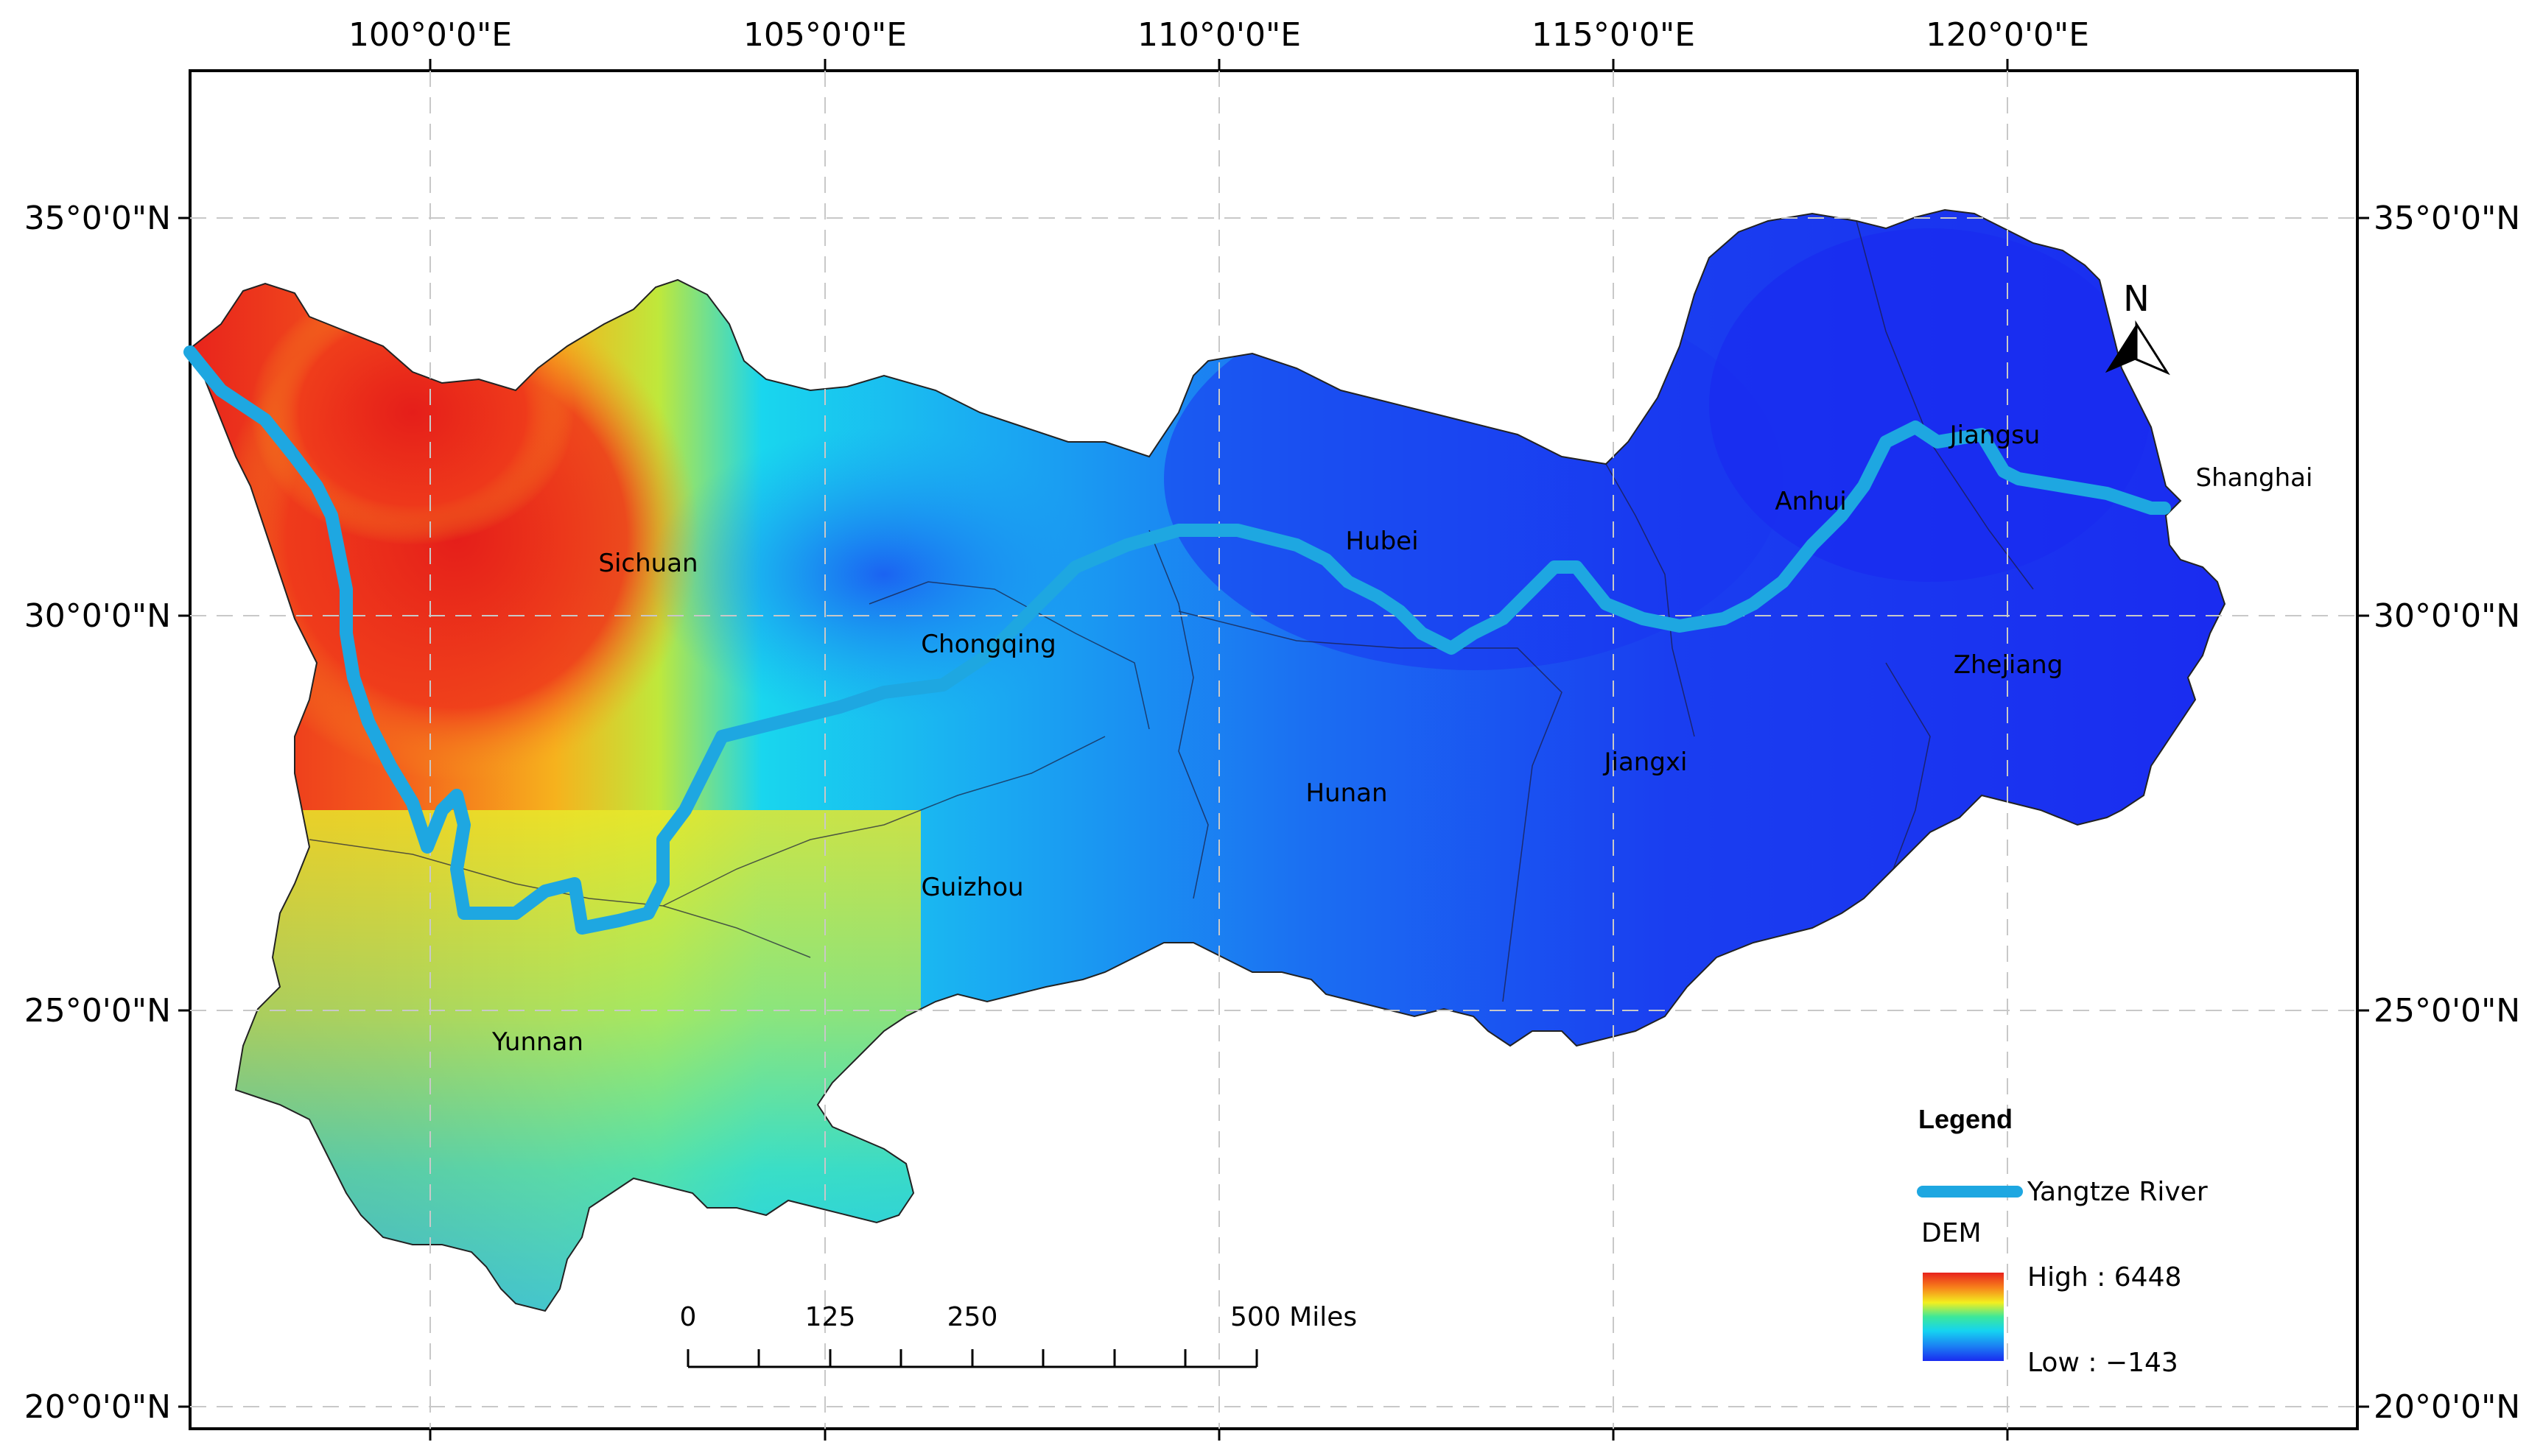 This screenshot has height=1456, width=2543. I want to click on legend-dem-title: DEM, so click(1951, 1233).